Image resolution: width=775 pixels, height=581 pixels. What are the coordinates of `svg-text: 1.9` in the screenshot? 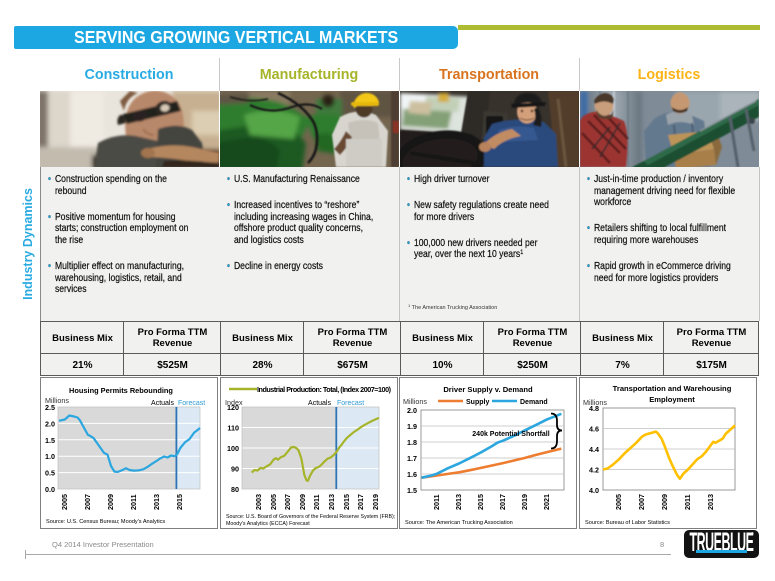 It's located at (412, 426).